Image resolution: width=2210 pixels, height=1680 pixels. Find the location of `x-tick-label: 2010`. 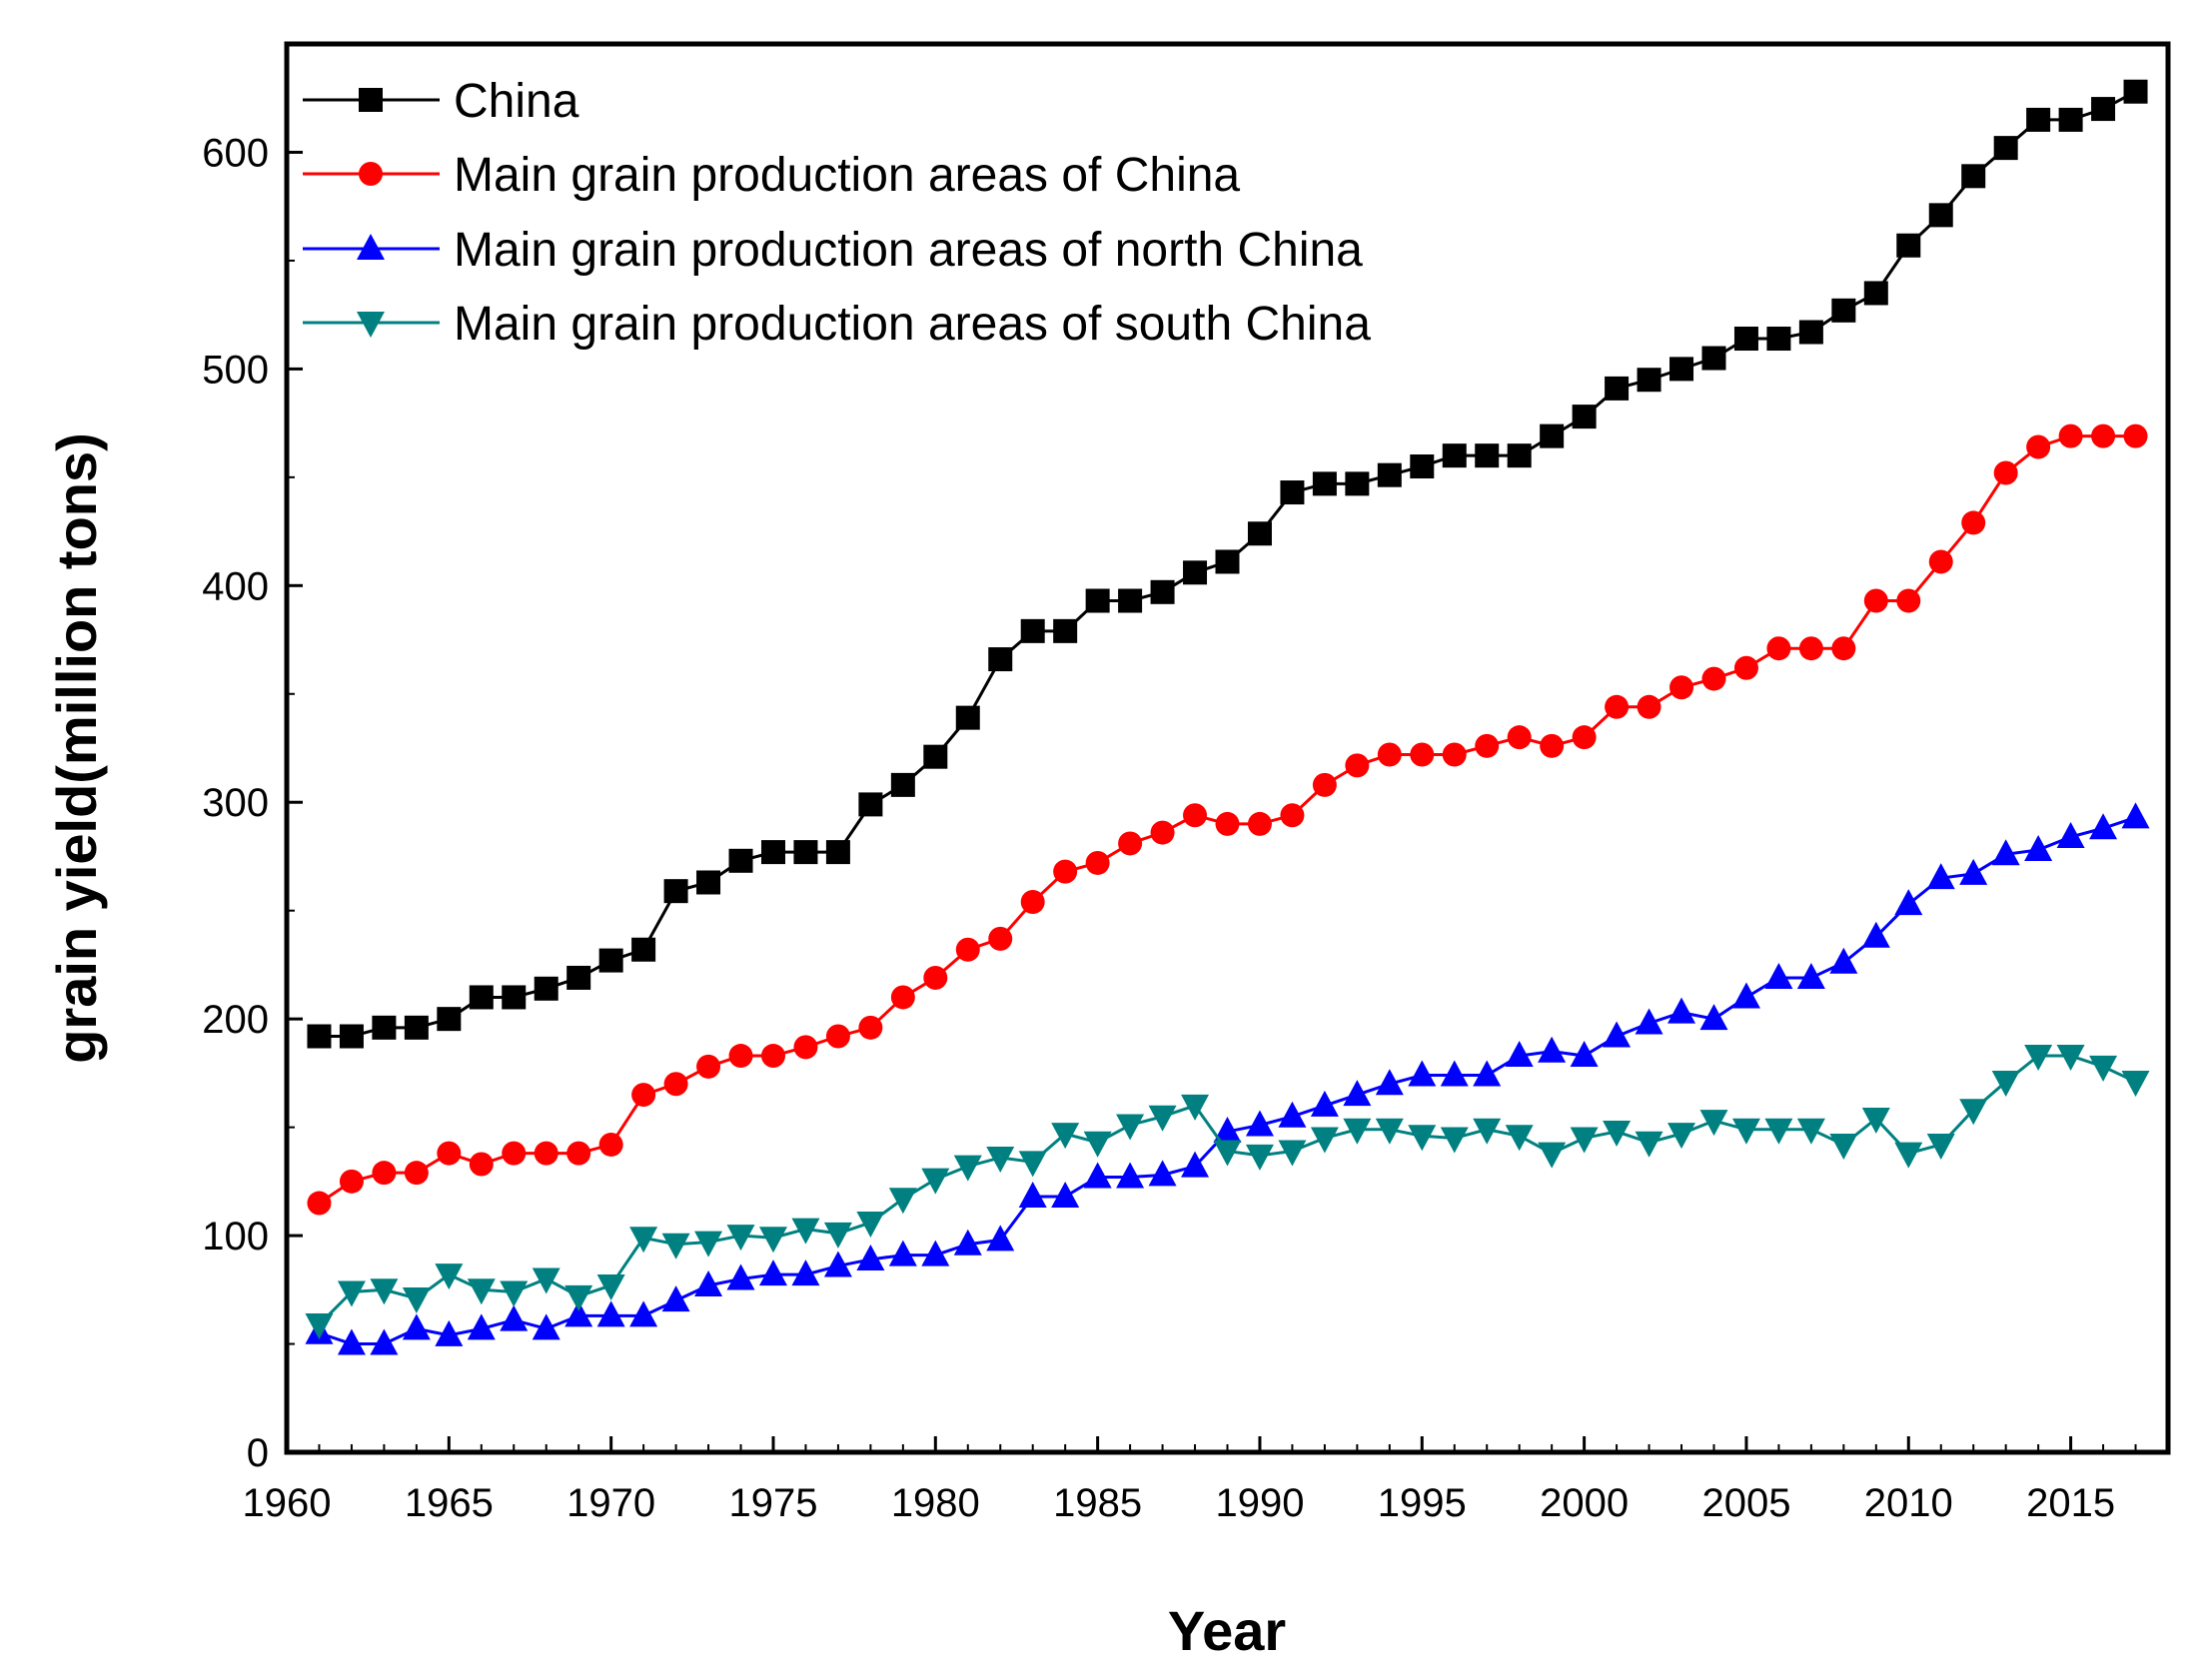

x-tick-label: 2010 is located at coordinates (1908, 1503).